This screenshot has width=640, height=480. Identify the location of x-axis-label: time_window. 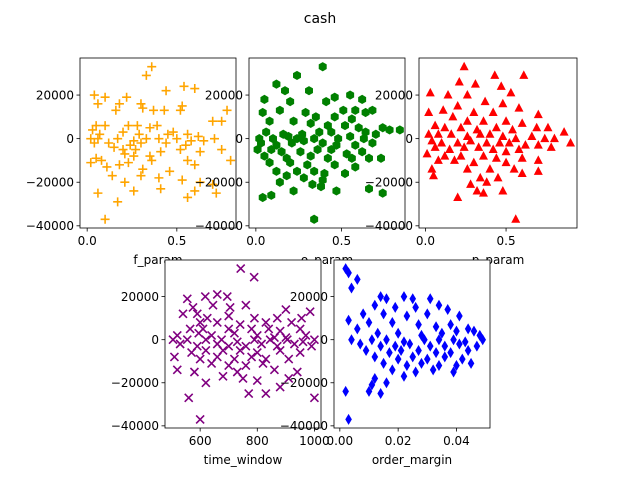
(243, 460).